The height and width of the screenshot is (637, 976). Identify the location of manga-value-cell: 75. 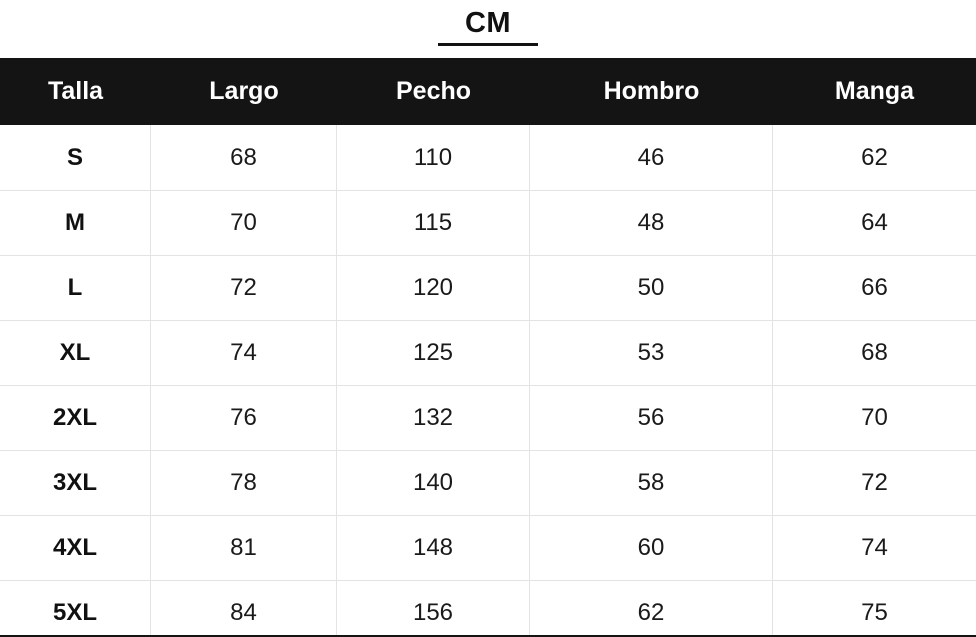
(874, 612).